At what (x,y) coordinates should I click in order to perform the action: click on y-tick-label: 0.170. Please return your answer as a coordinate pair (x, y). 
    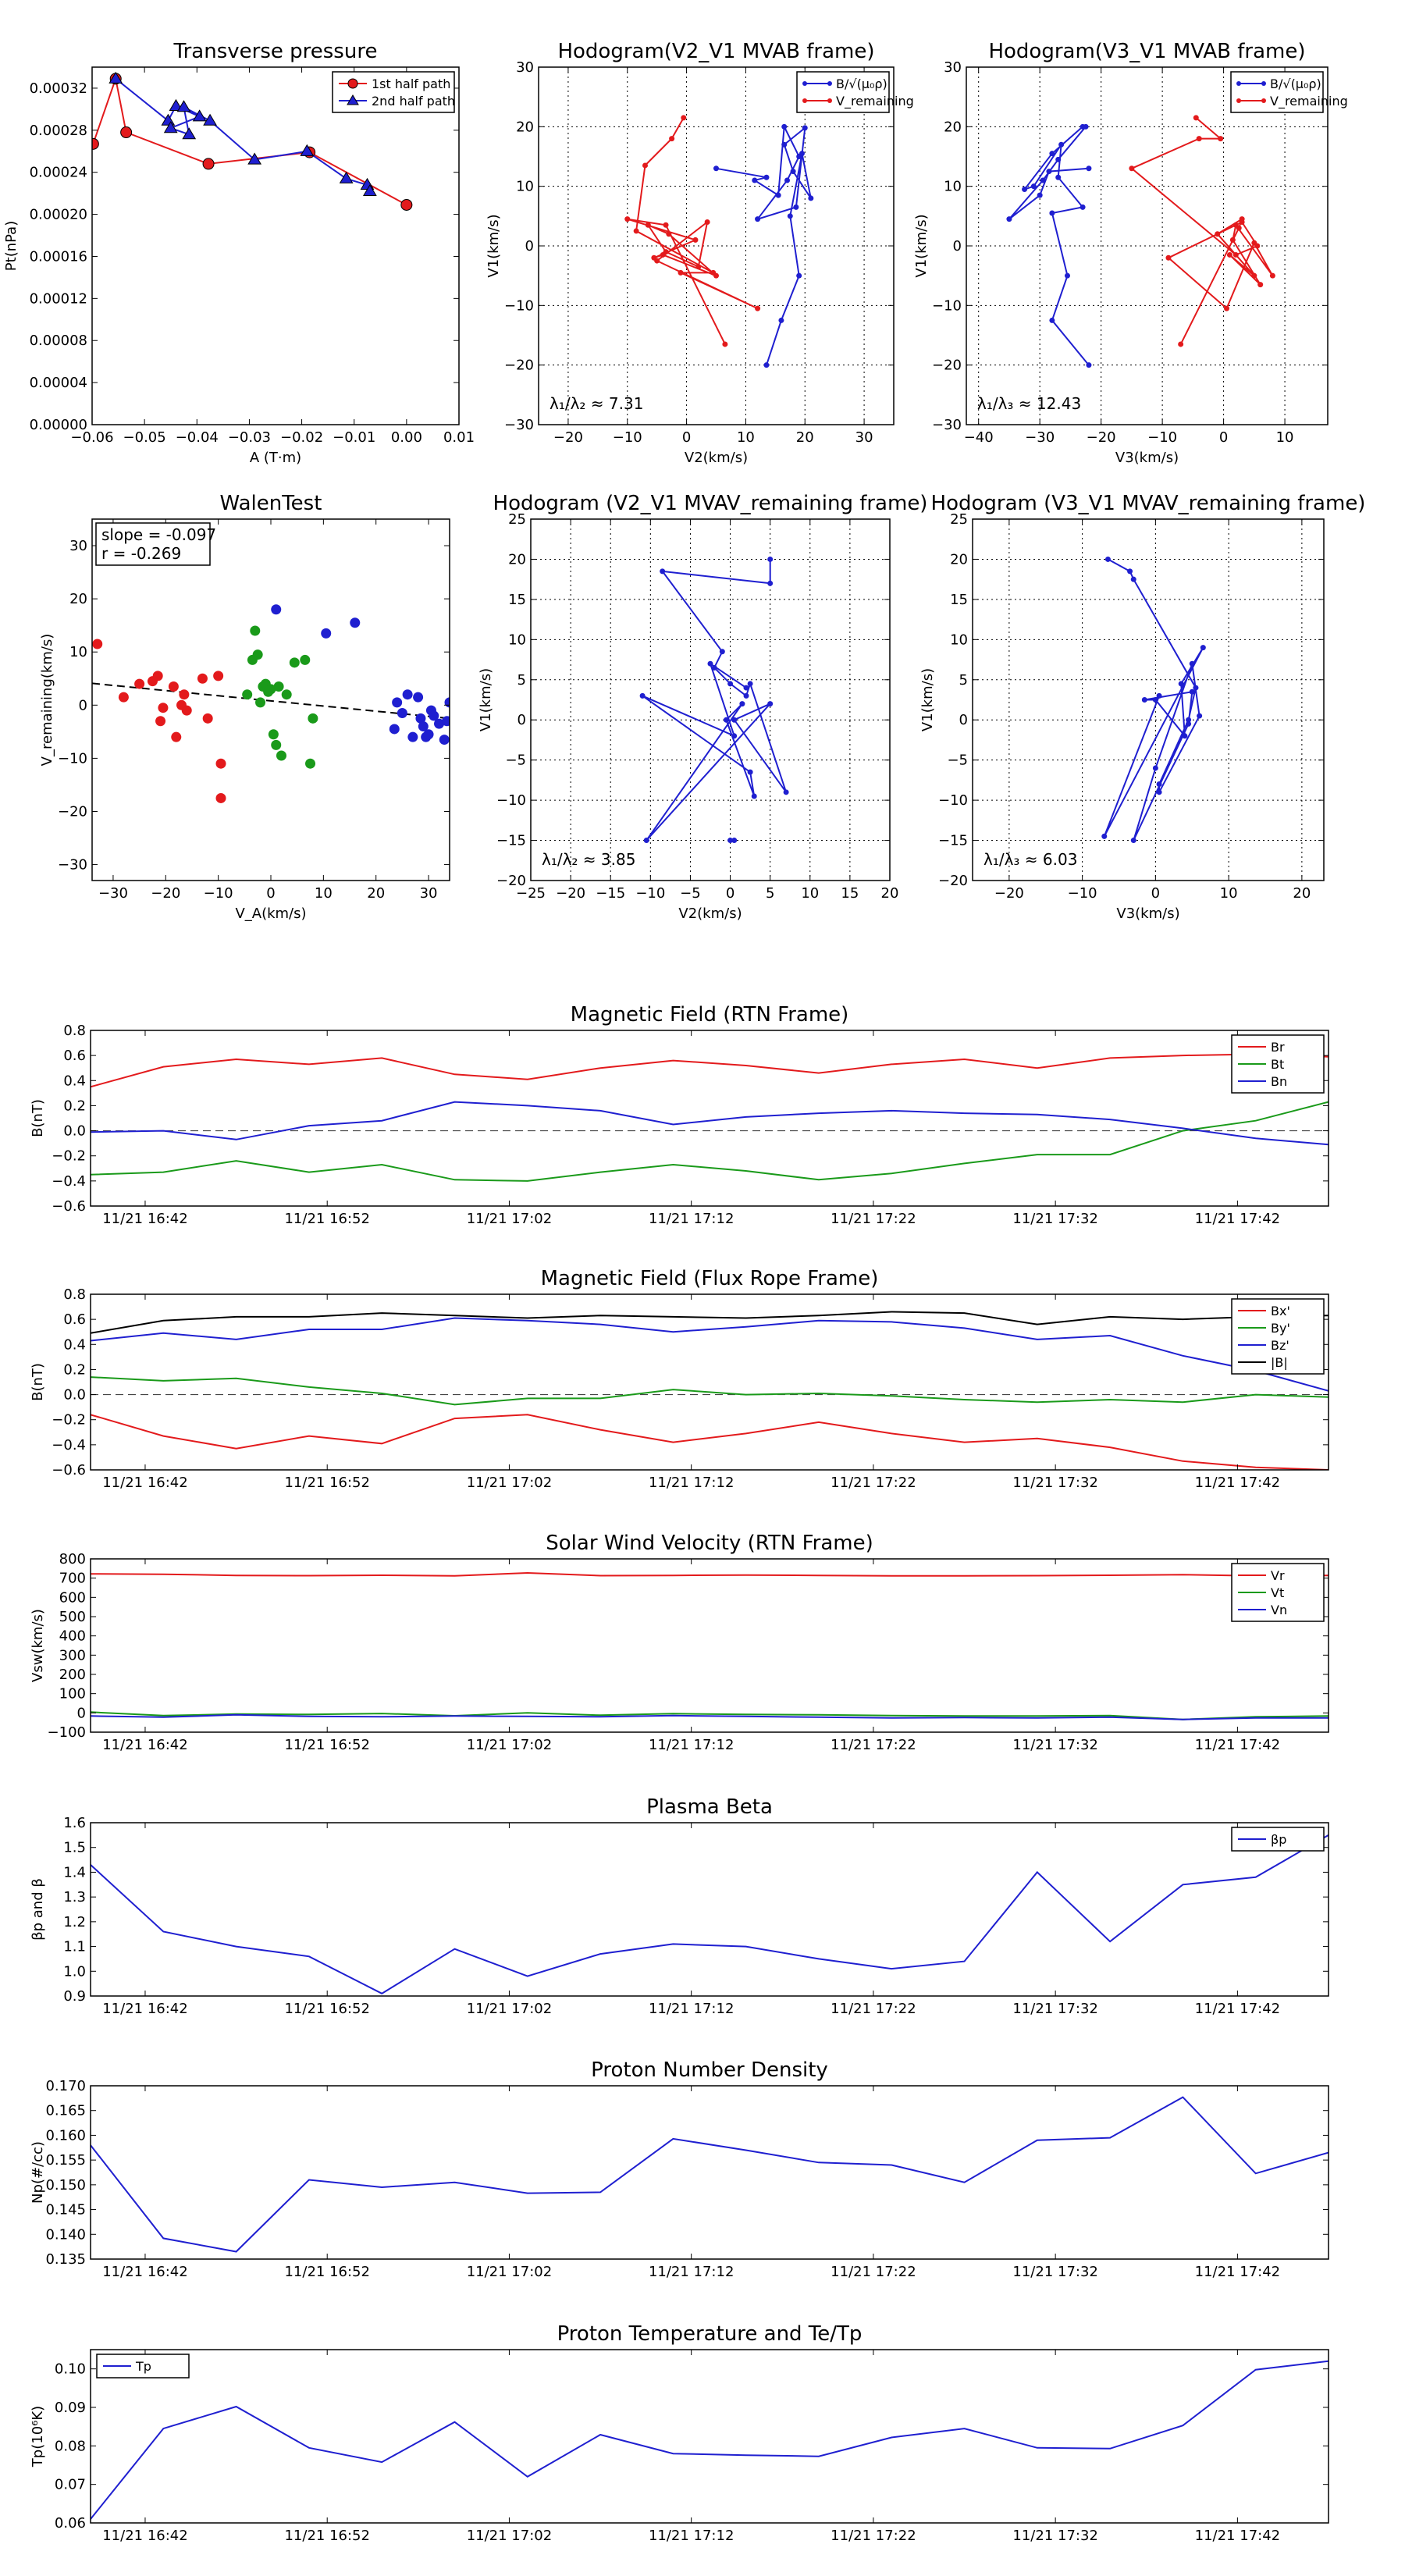
    Looking at the image, I should click on (65, 2086).